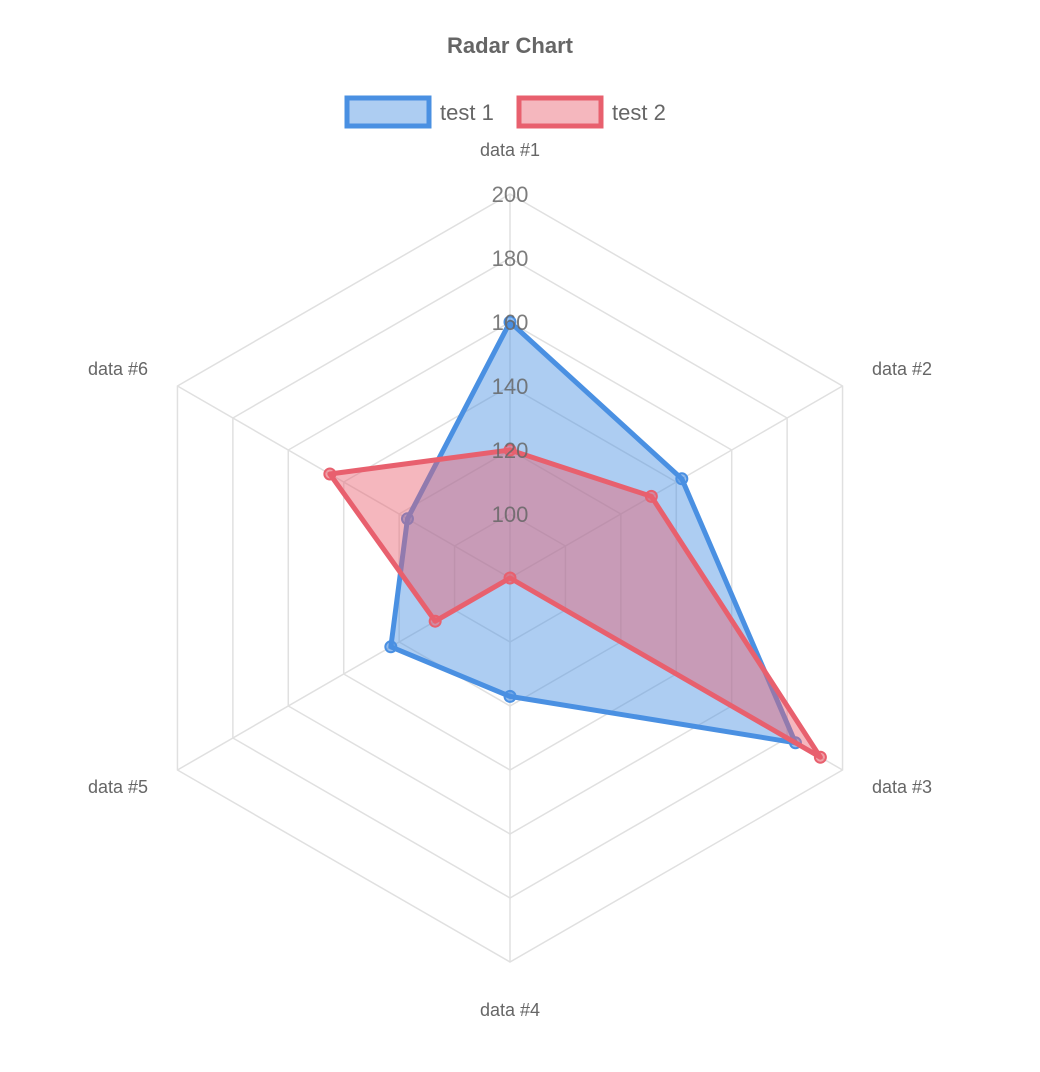 The height and width of the screenshot is (1072, 1040). What do you see at coordinates (510, 150) in the screenshot?
I see `point-label-data-1: data #1` at bounding box center [510, 150].